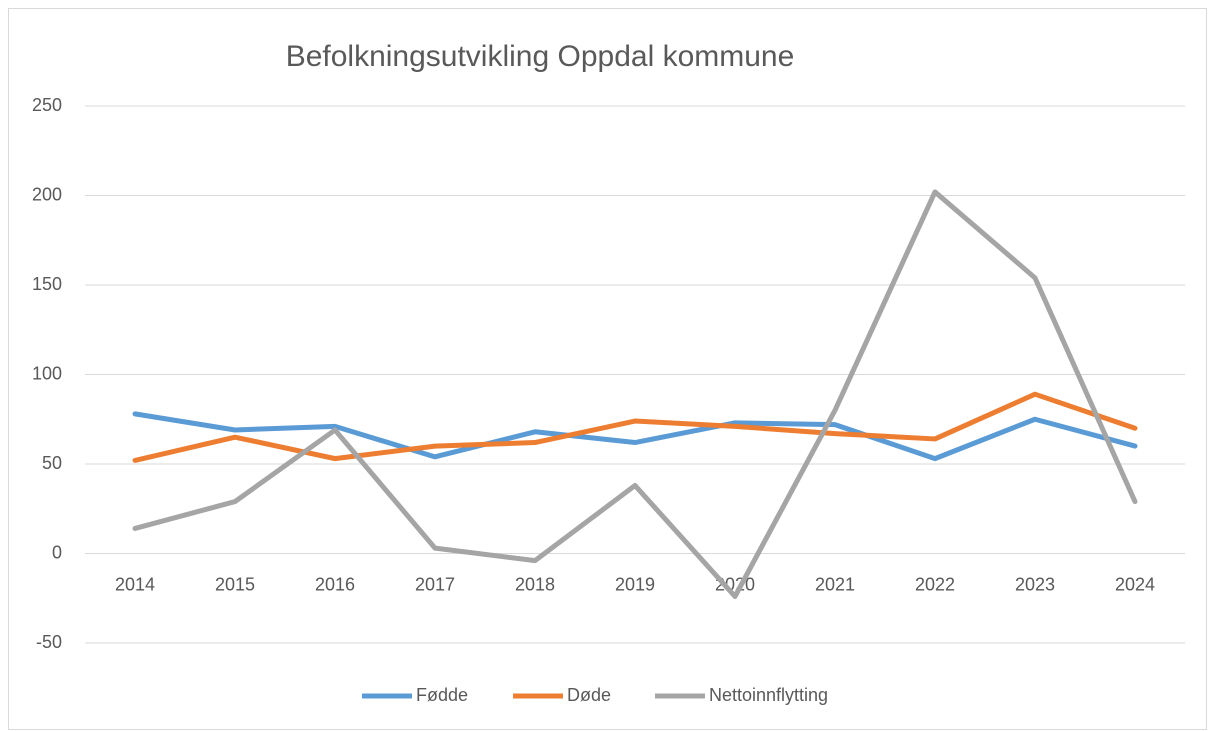 The height and width of the screenshot is (731, 1208). I want to click on chart-title: Befolkningsutvikling Oppdal kommune, so click(540, 56).